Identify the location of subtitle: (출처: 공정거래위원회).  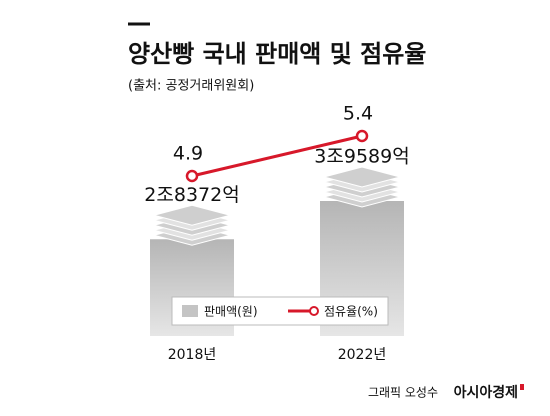
(191, 86).